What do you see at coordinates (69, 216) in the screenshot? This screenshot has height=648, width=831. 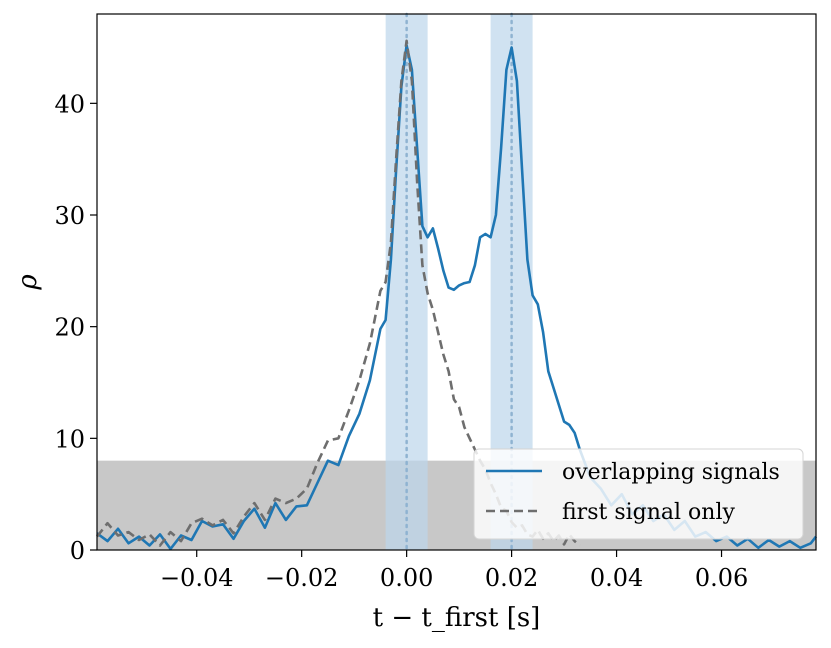 I see `y-tick-label-4: 30` at bounding box center [69, 216].